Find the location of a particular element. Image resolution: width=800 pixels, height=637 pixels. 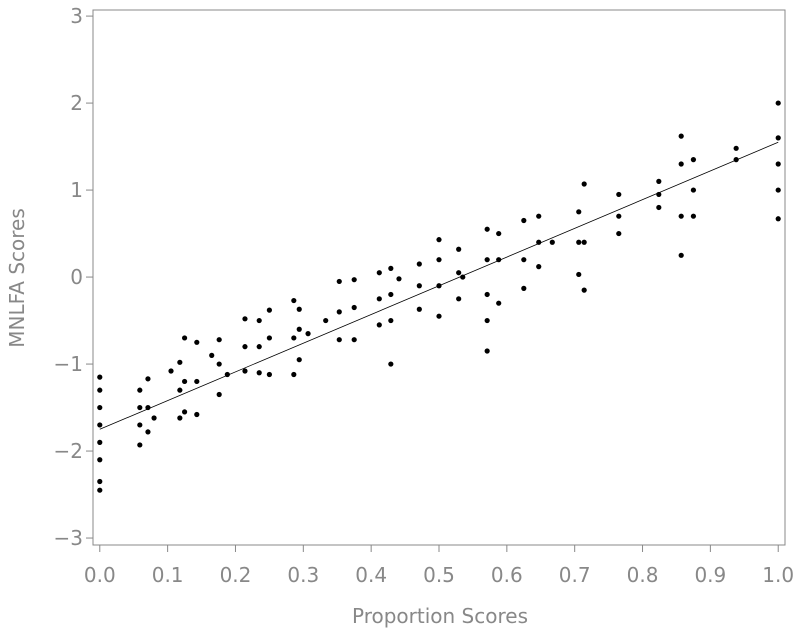

y-tick-label: 2 is located at coordinates (76, 103).